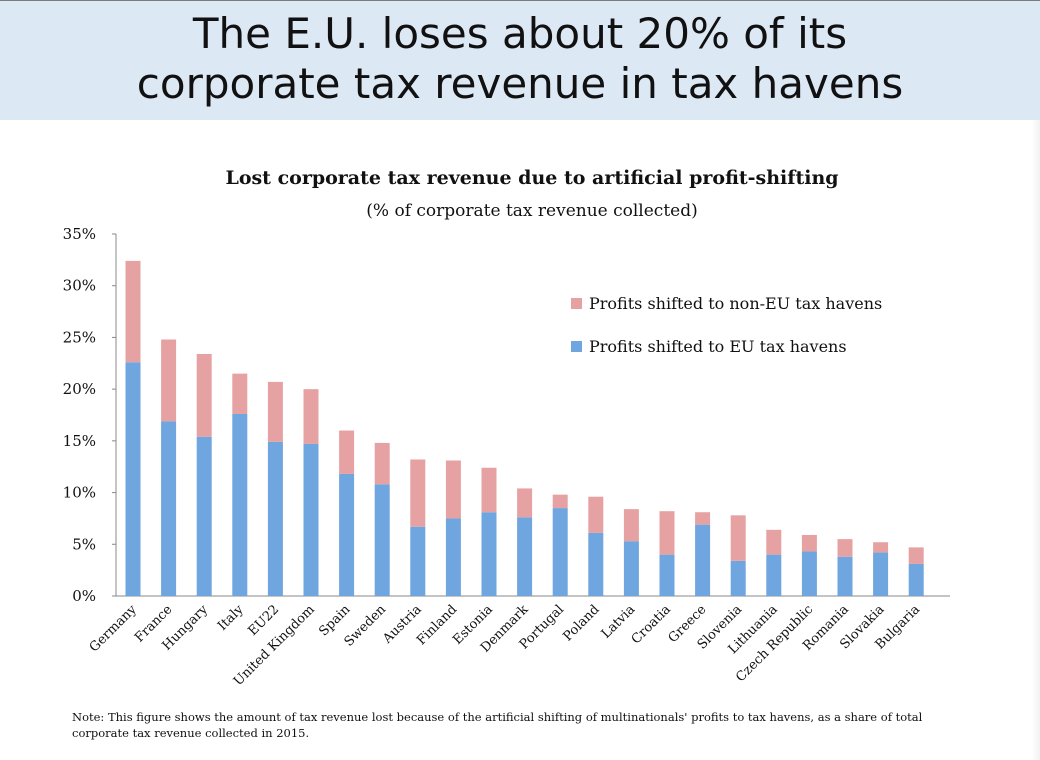 The width and height of the screenshot is (1040, 760). What do you see at coordinates (79, 389) in the screenshot?
I see `y-tick-label: 20%` at bounding box center [79, 389].